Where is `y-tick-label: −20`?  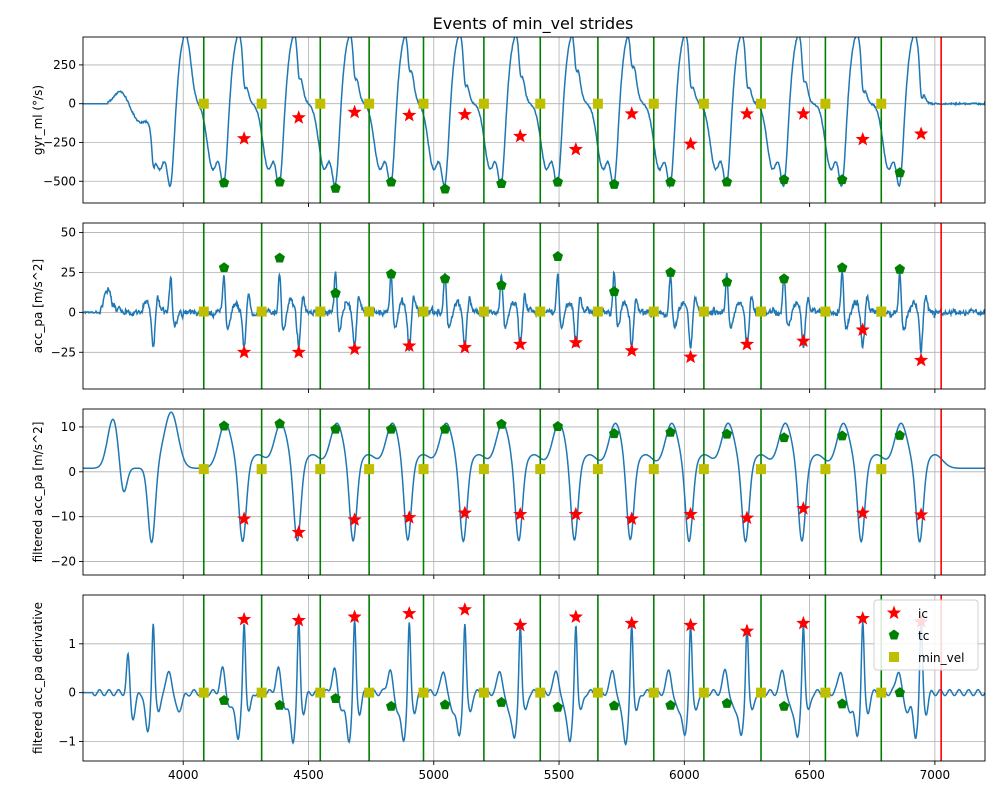 y-tick-label: −20 is located at coordinates (63, 562).